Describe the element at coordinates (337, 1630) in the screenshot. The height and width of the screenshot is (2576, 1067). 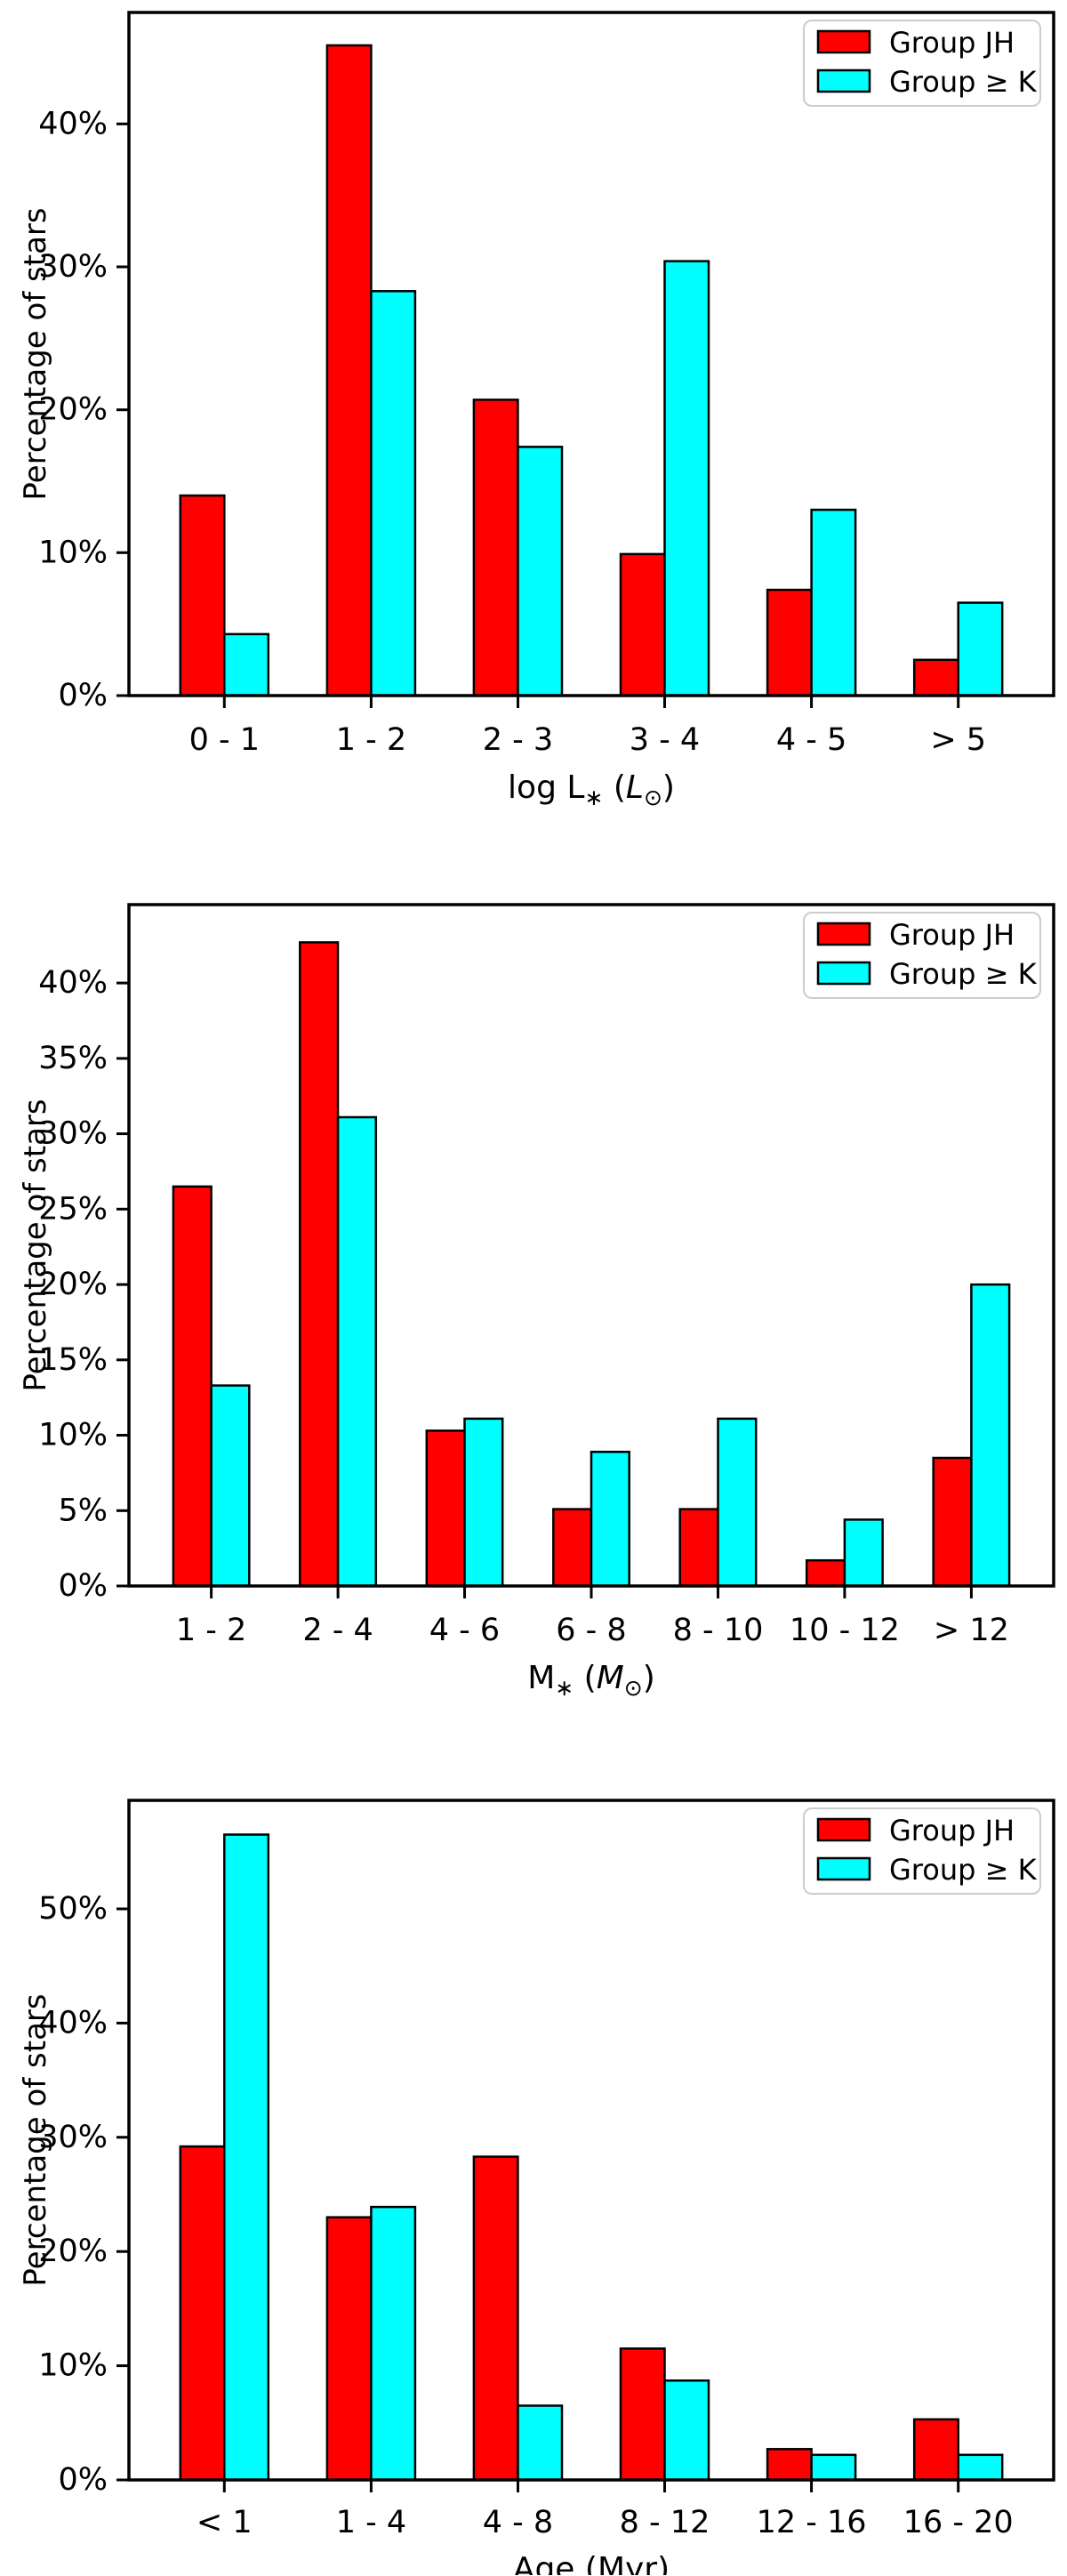
I see `x-tick-label: 2 - 4` at that location.